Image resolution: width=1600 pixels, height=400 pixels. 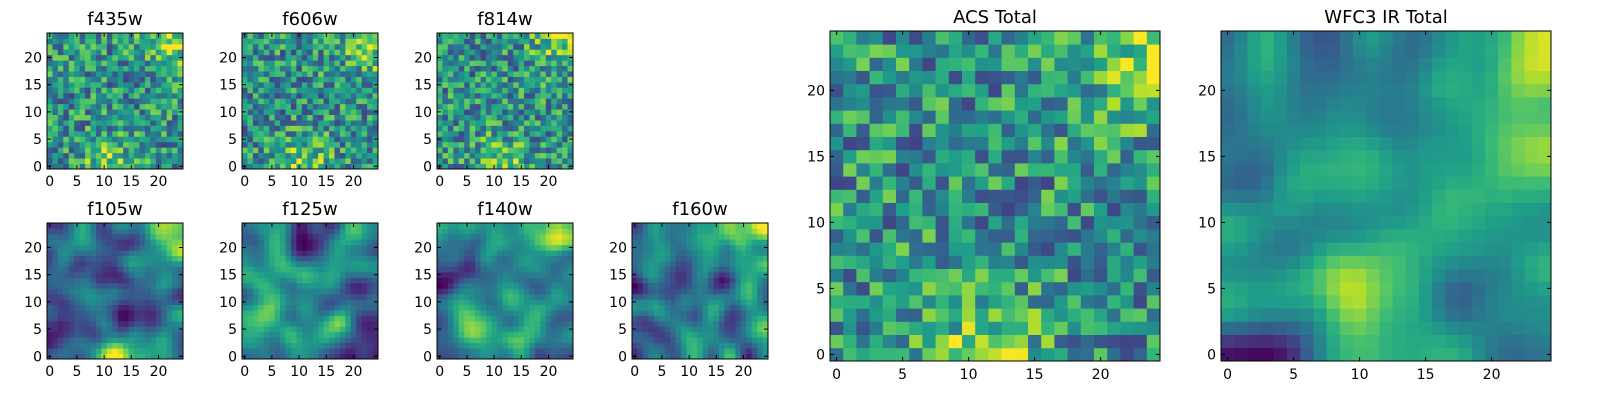 What do you see at coordinates (232, 330) in the screenshot?
I see `y-tick-label: 5` at bounding box center [232, 330].